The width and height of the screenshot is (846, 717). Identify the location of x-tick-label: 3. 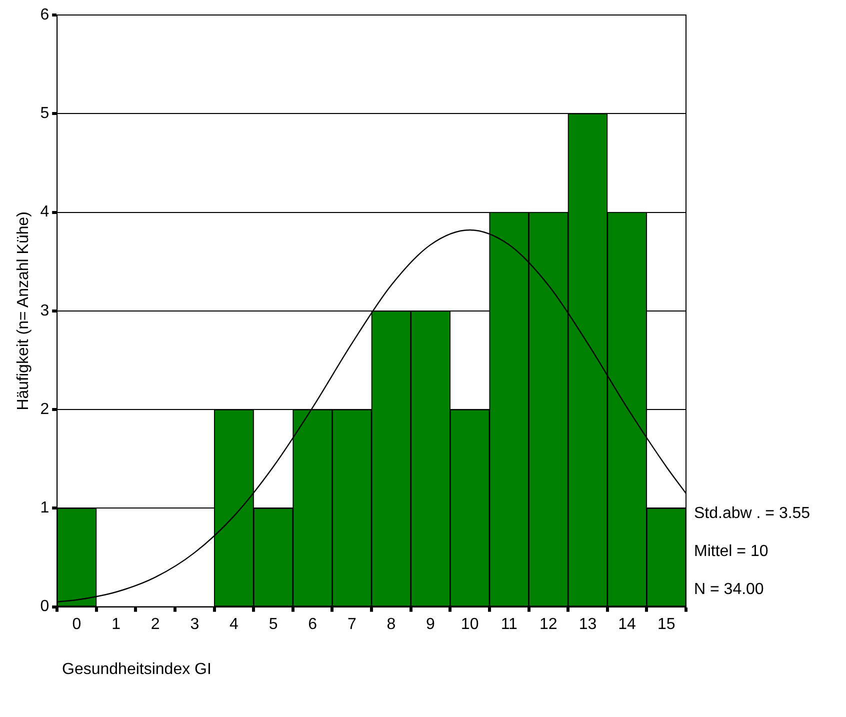
(195, 624).